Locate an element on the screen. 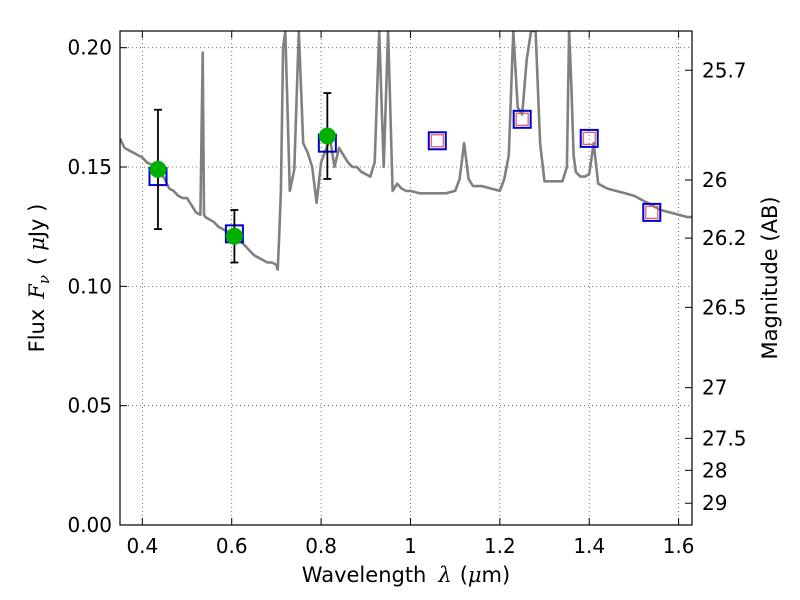  x-axis-title-text: Wavelength is located at coordinates (364, 575).